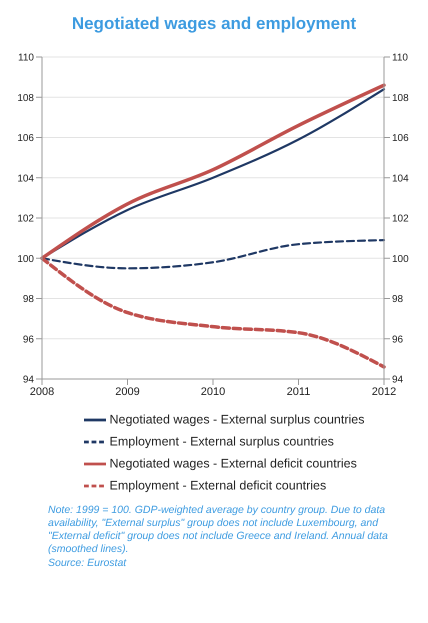  I want to click on x-tick-label: 2012, so click(384, 392).